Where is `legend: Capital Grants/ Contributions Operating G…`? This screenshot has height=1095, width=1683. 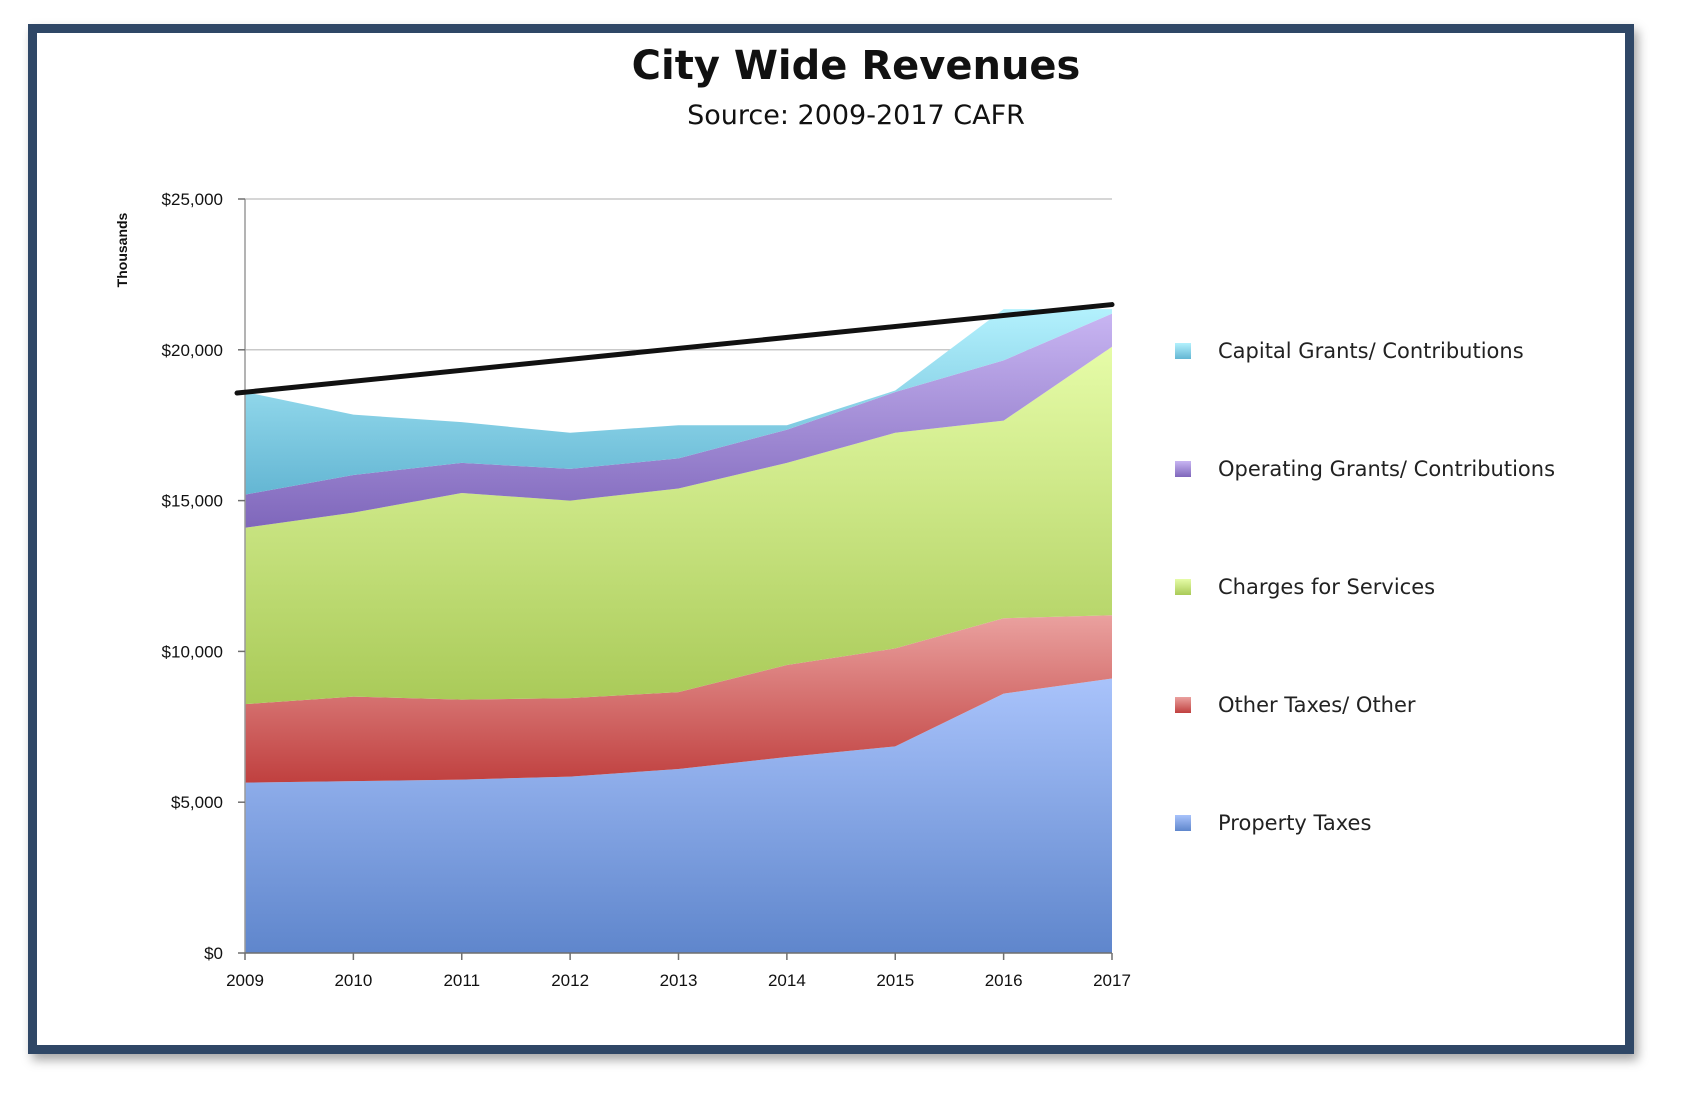 legend: Capital Grants/ Contributions Operating G… is located at coordinates (1365, 587).